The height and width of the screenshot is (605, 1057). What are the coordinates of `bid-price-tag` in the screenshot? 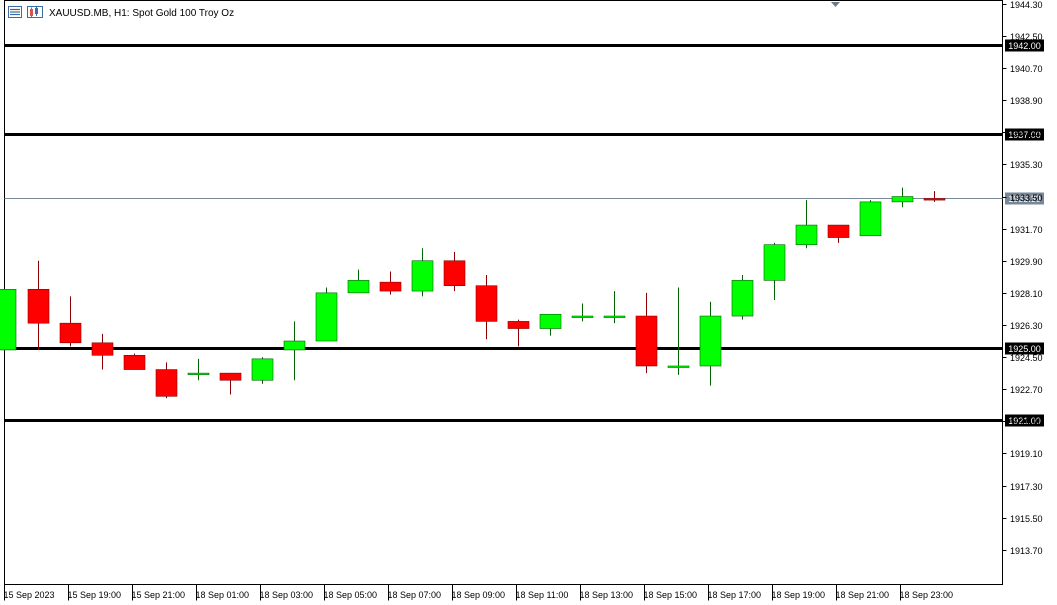 It's located at (1024, 198).